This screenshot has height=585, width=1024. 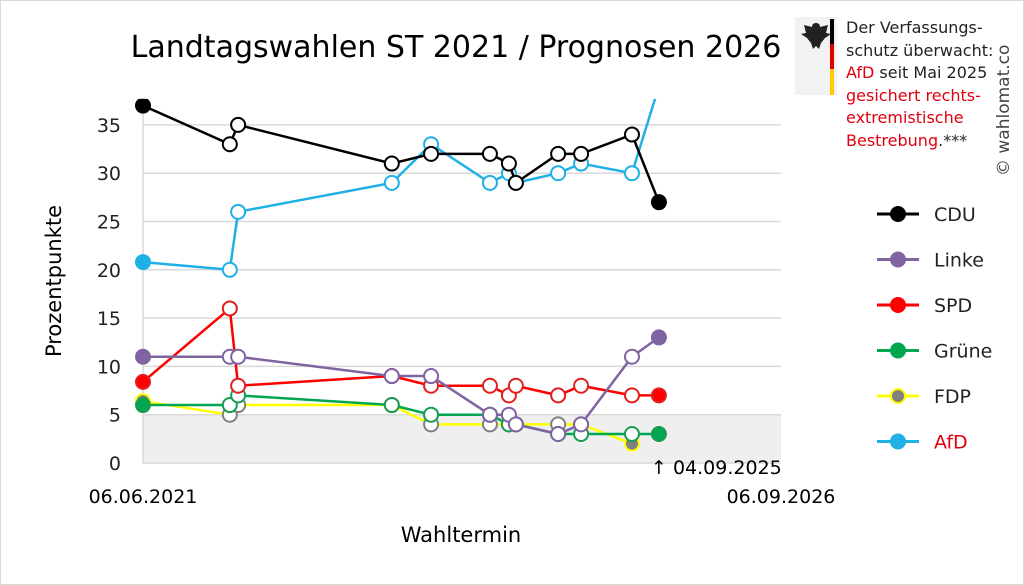 What do you see at coordinates (951, 443) in the screenshot?
I see `legend-label-AfD: AfD` at bounding box center [951, 443].